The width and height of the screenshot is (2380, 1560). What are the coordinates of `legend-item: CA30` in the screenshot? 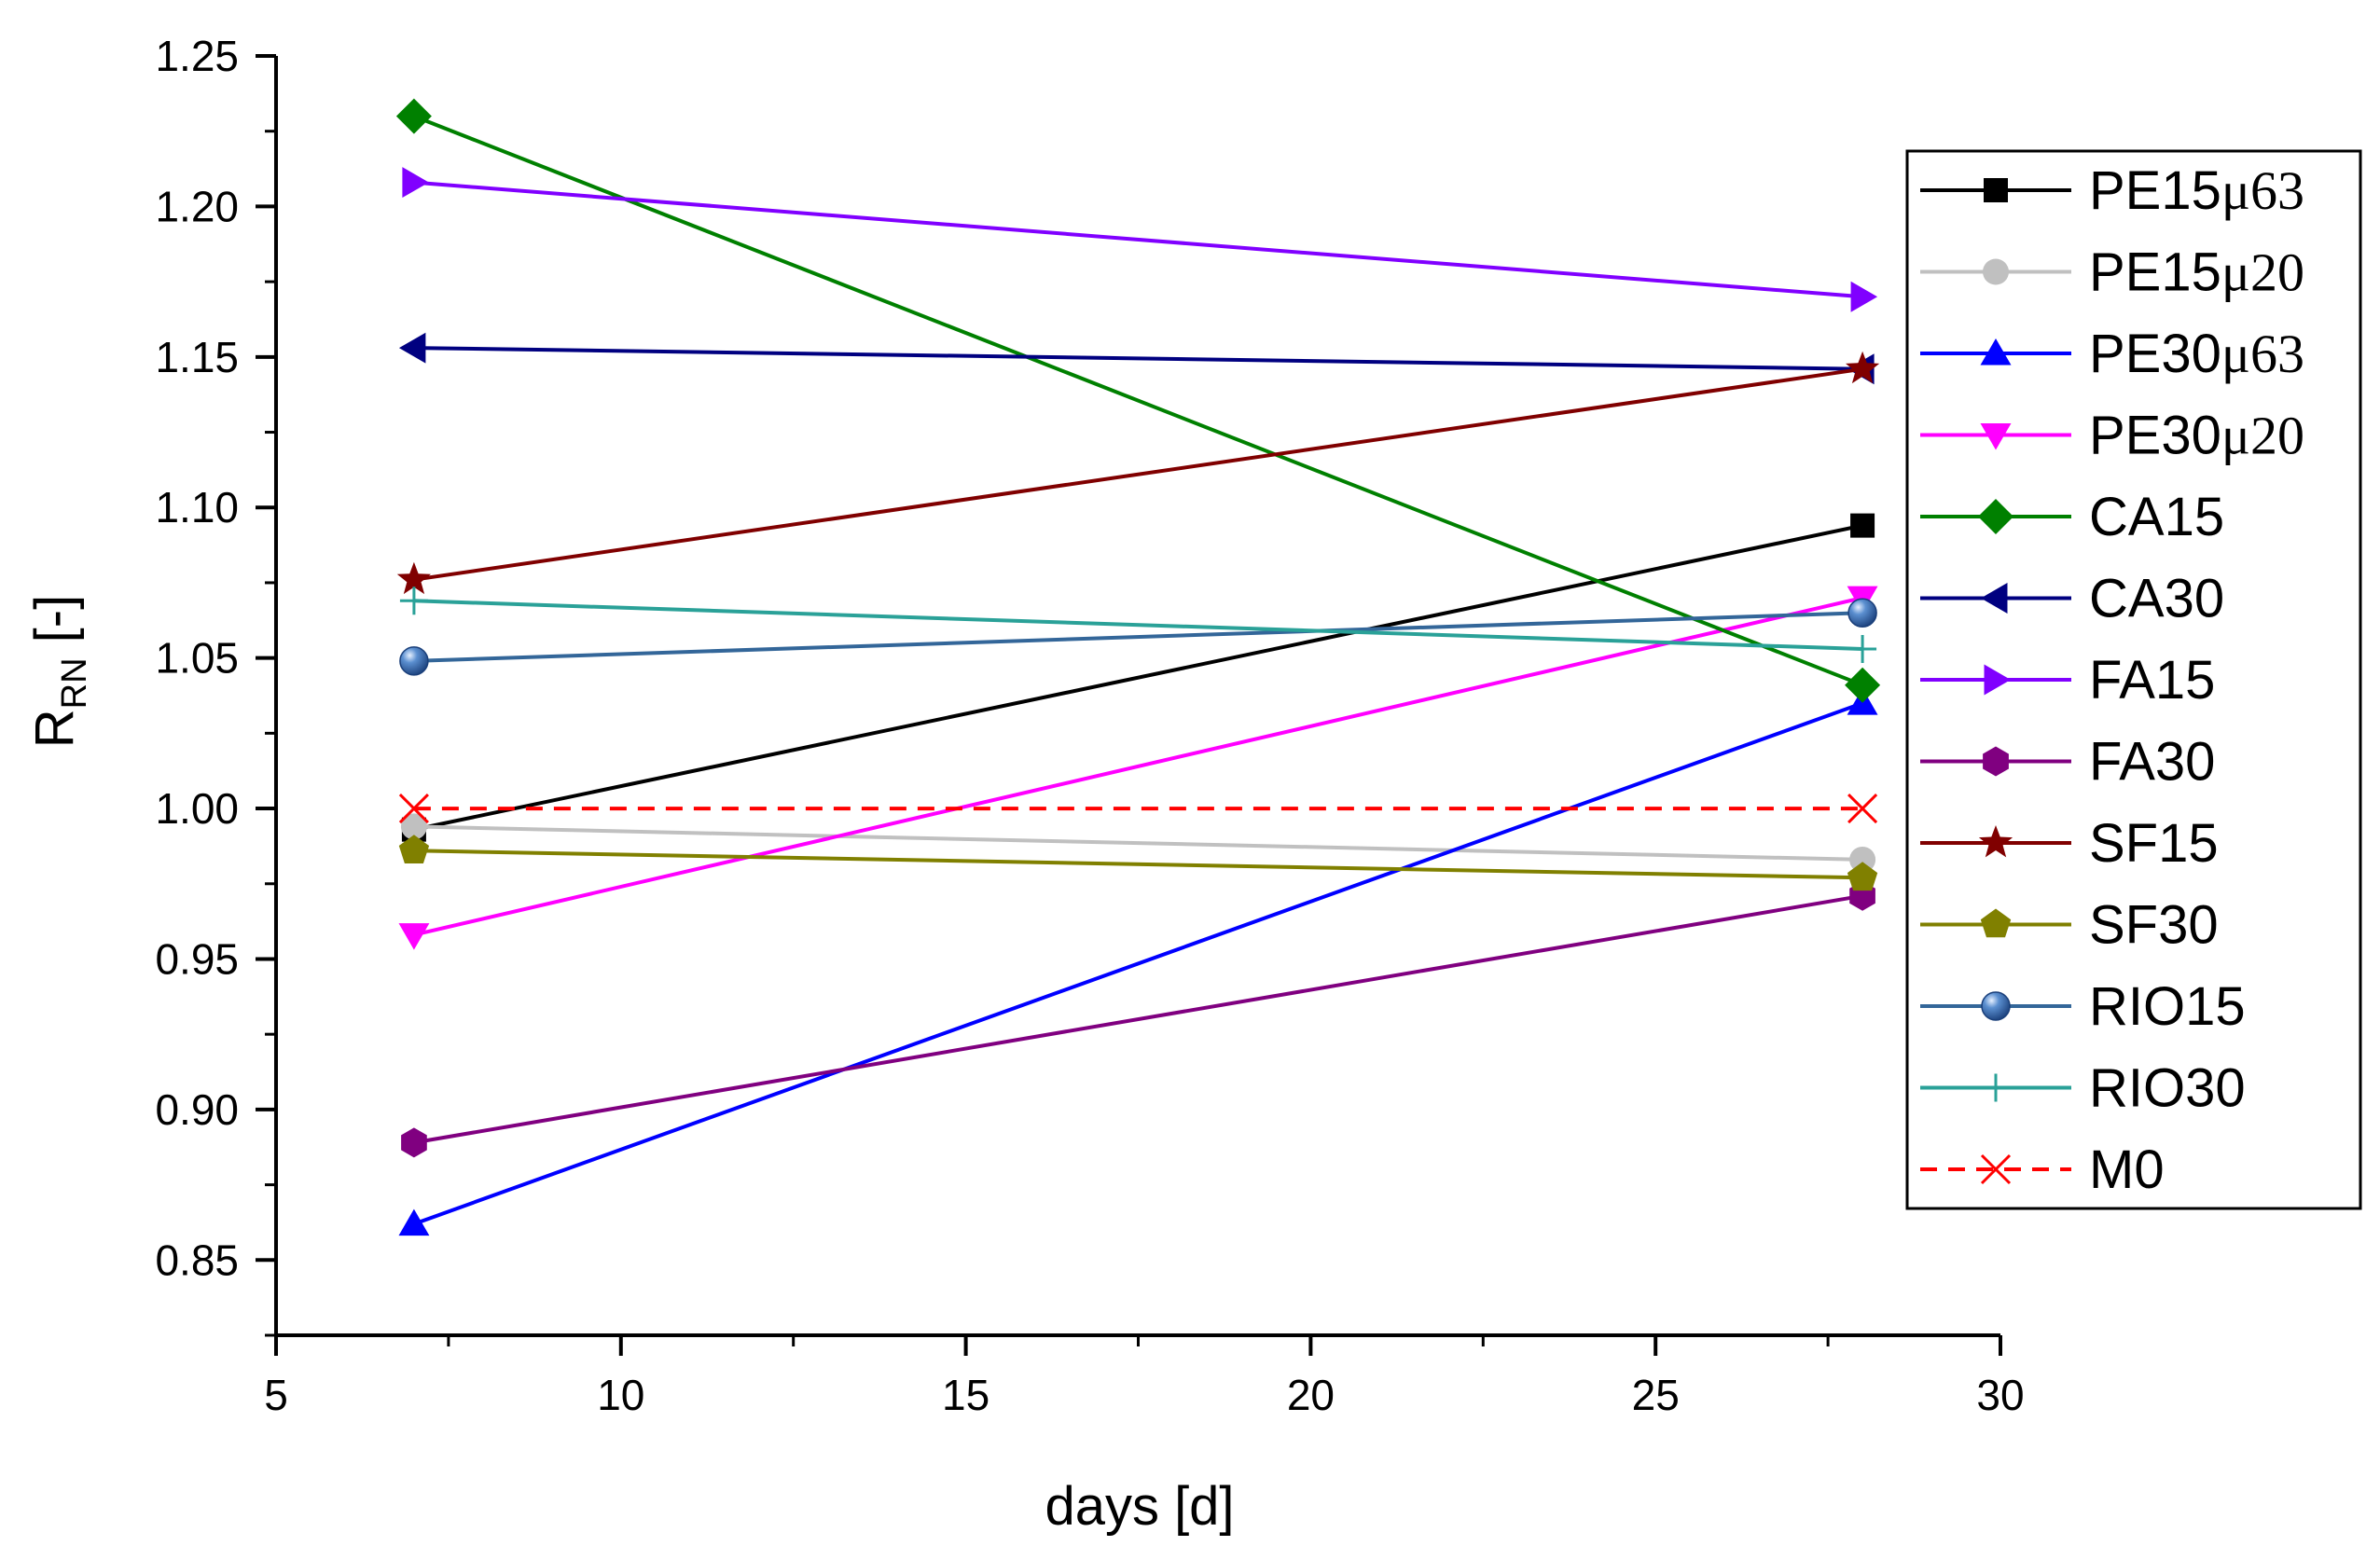 It's located at (2072, 599).